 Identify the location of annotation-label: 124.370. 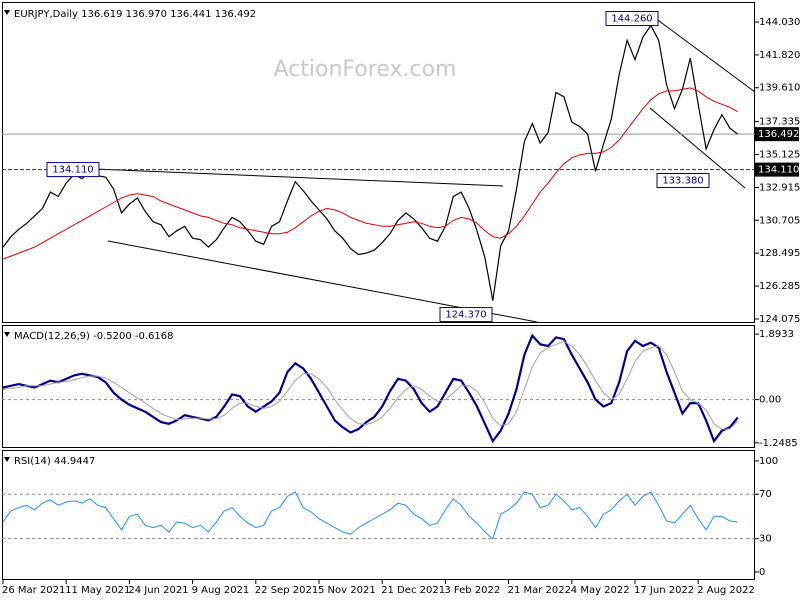
(465, 315).